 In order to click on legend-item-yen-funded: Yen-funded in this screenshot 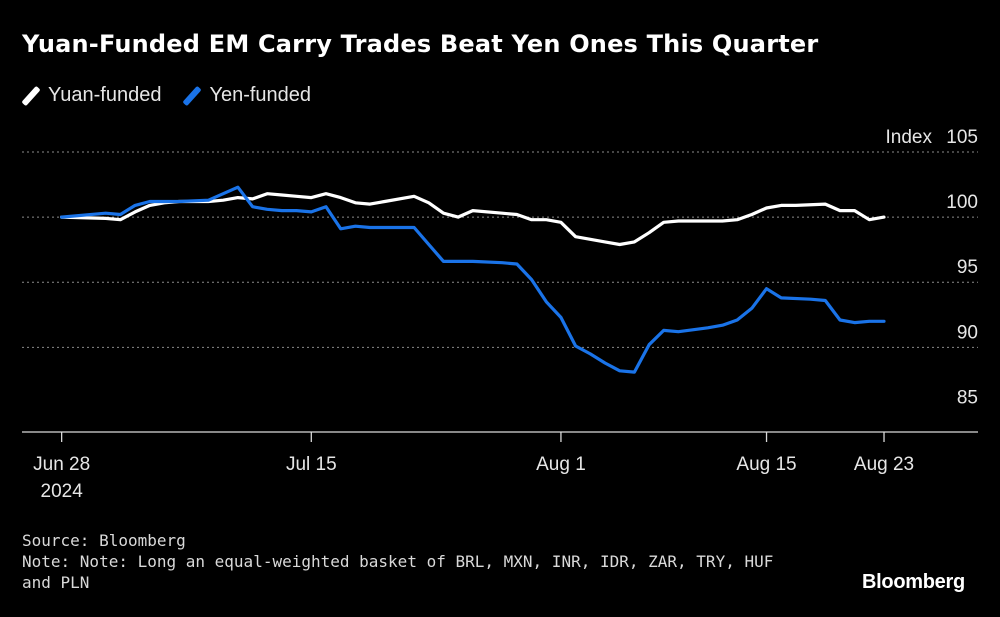, I will do `click(247, 95)`.